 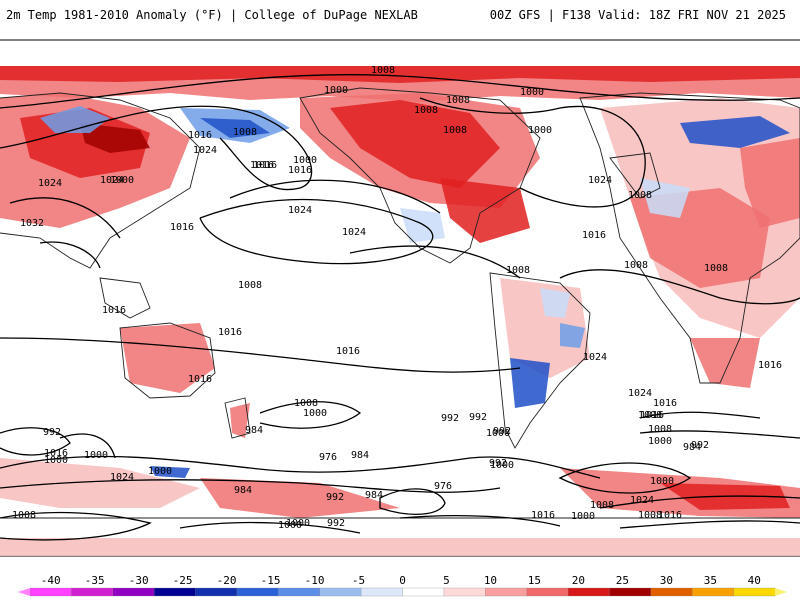 I want to click on colorbar-tick-label: 30, so click(x=666, y=580).